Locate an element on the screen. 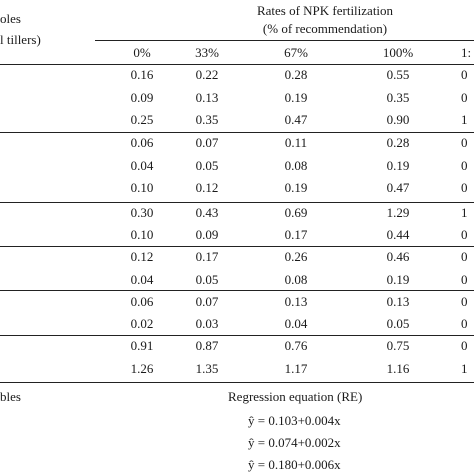 This screenshot has width=474, height=474. header-bottom-rule is located at coordinates (237, 64).